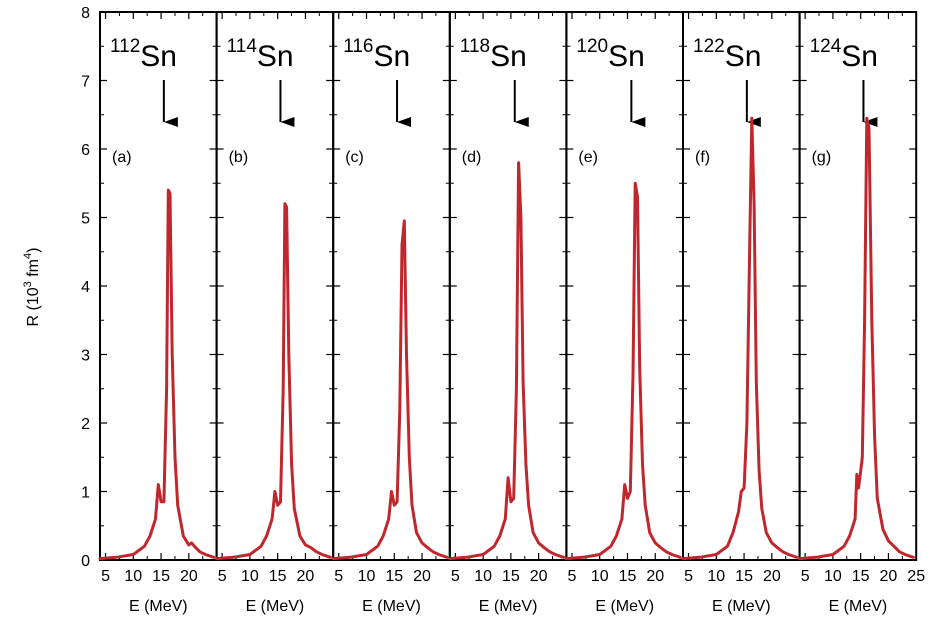 The width and height of the screenshot is (932, 632). What do you see at coordinates (916, 576) in the screenshot?
I see `x-tick-label-25: 25` at bounding box center [916, 576].